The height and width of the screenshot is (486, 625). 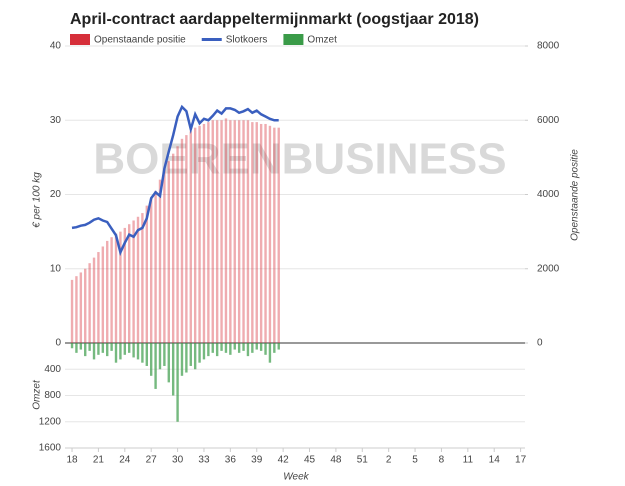 What do you see at coordinates (247, 40) in the screenshot?
I see `legend-label: Slotkoers` at bounding box center [247, 40].